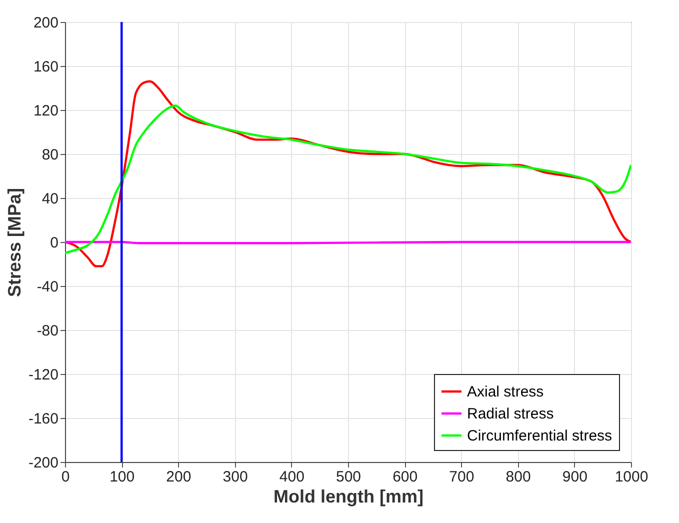  I want to click on y-tick-label: 80, so click(50, 155).